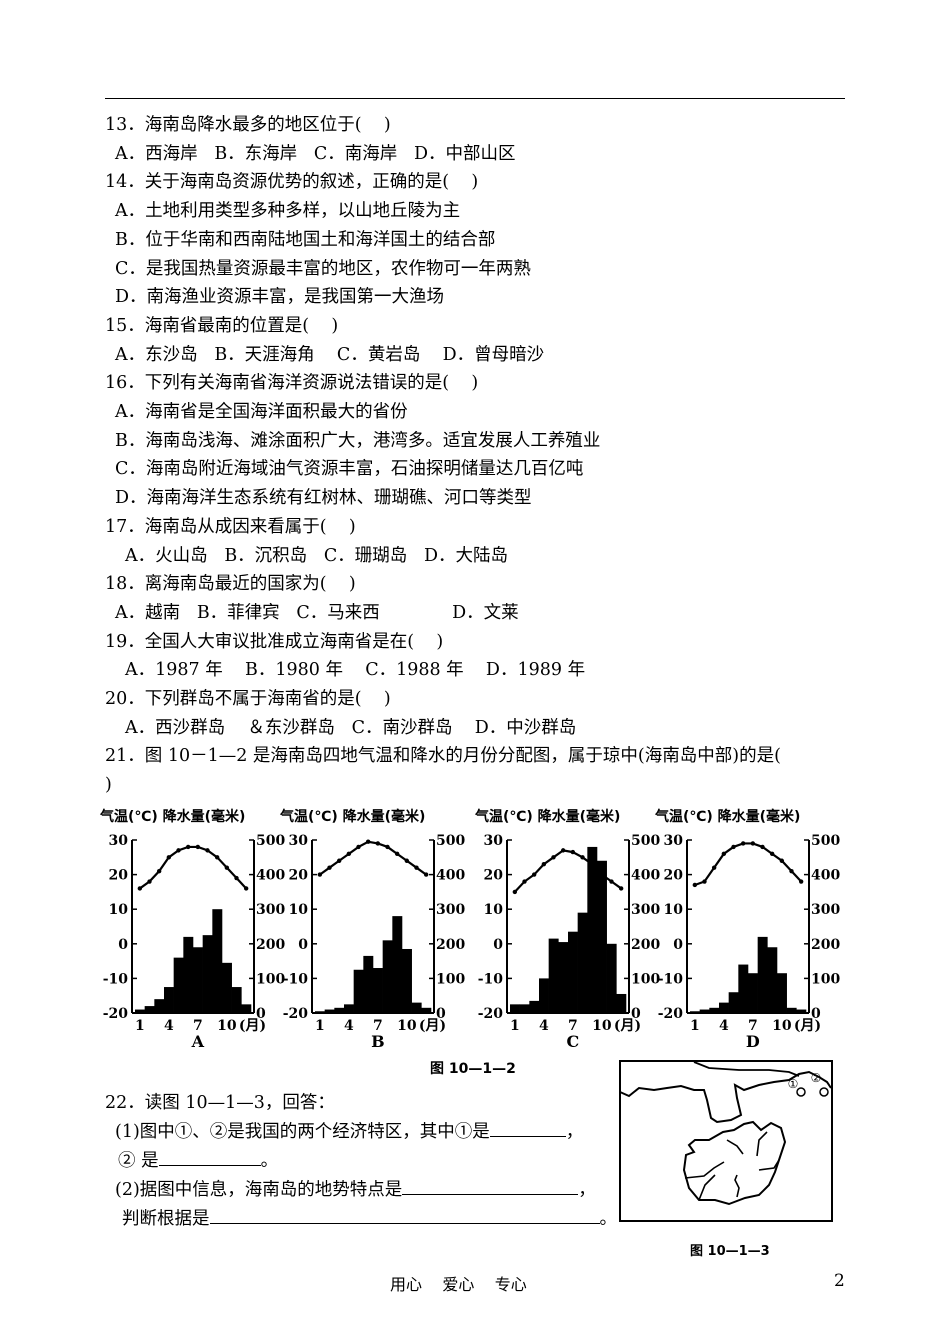 This screenshot has height=1342, width=950. Describe the element at coordinates (230, 584) in the screenshot. I see `question-stem: 18．离海南岛最近的国家为( )` at that location.